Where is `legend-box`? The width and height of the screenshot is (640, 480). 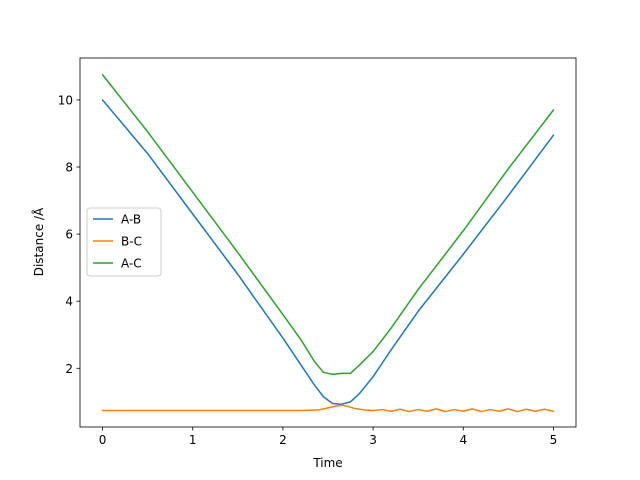
legend-box is located at coordinates (124, 242).